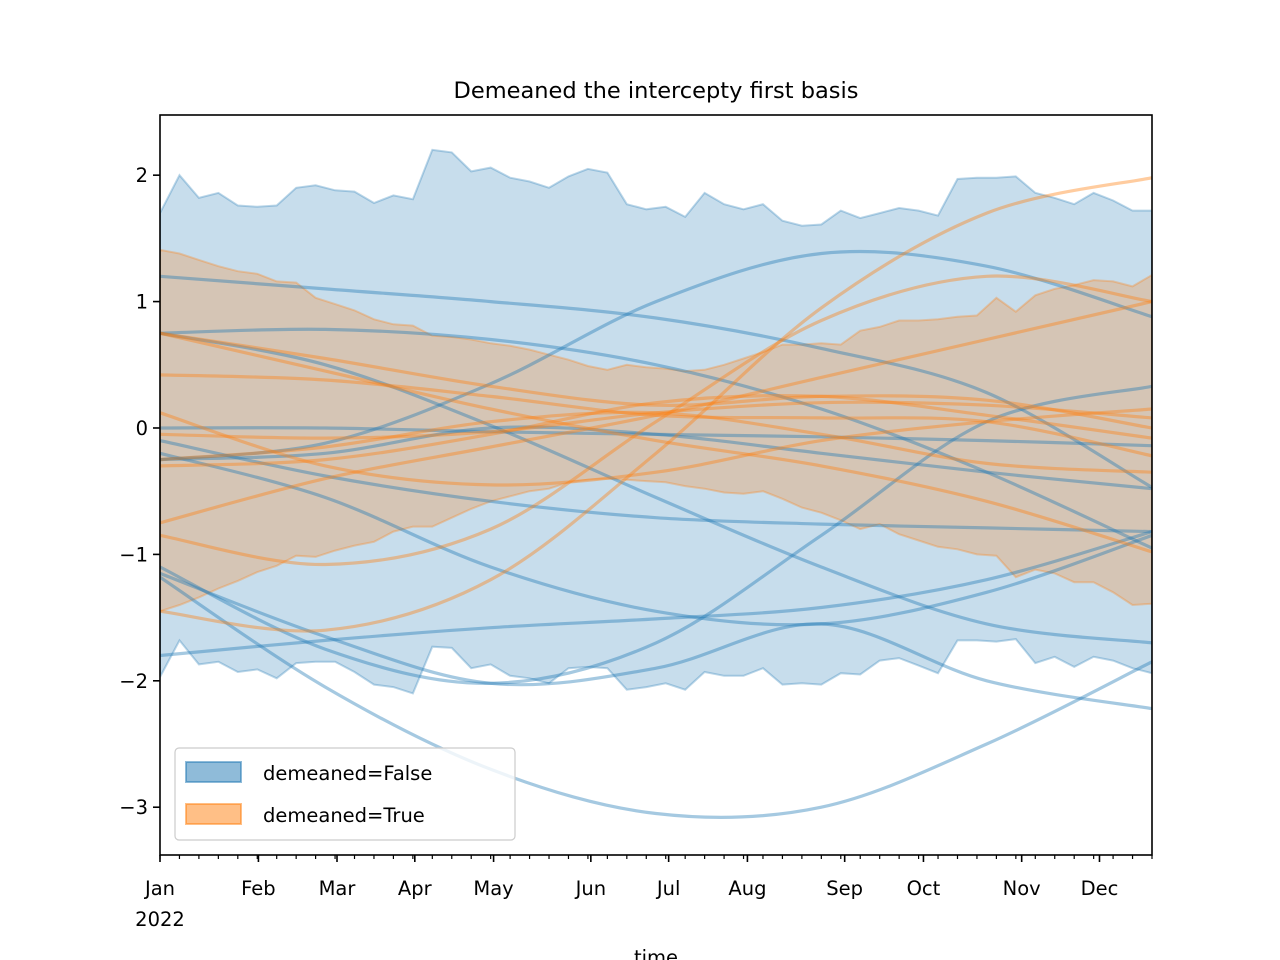 This screenshot has height=960, width=1280. I want to click on chart-title: Demeaned the intercepty first basis, so click(656, 91).